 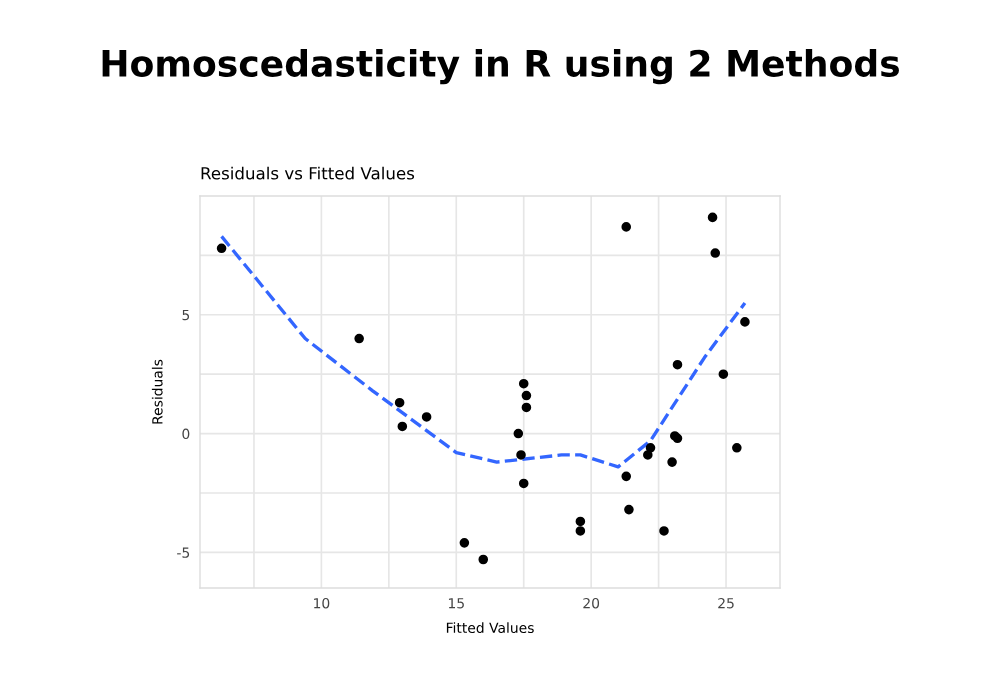 What do you see at coordinates (308, 173) in the screenshot?
I see `chart-subtitle: Residuals vs Fitted Values` at bounding box center [308, 173].